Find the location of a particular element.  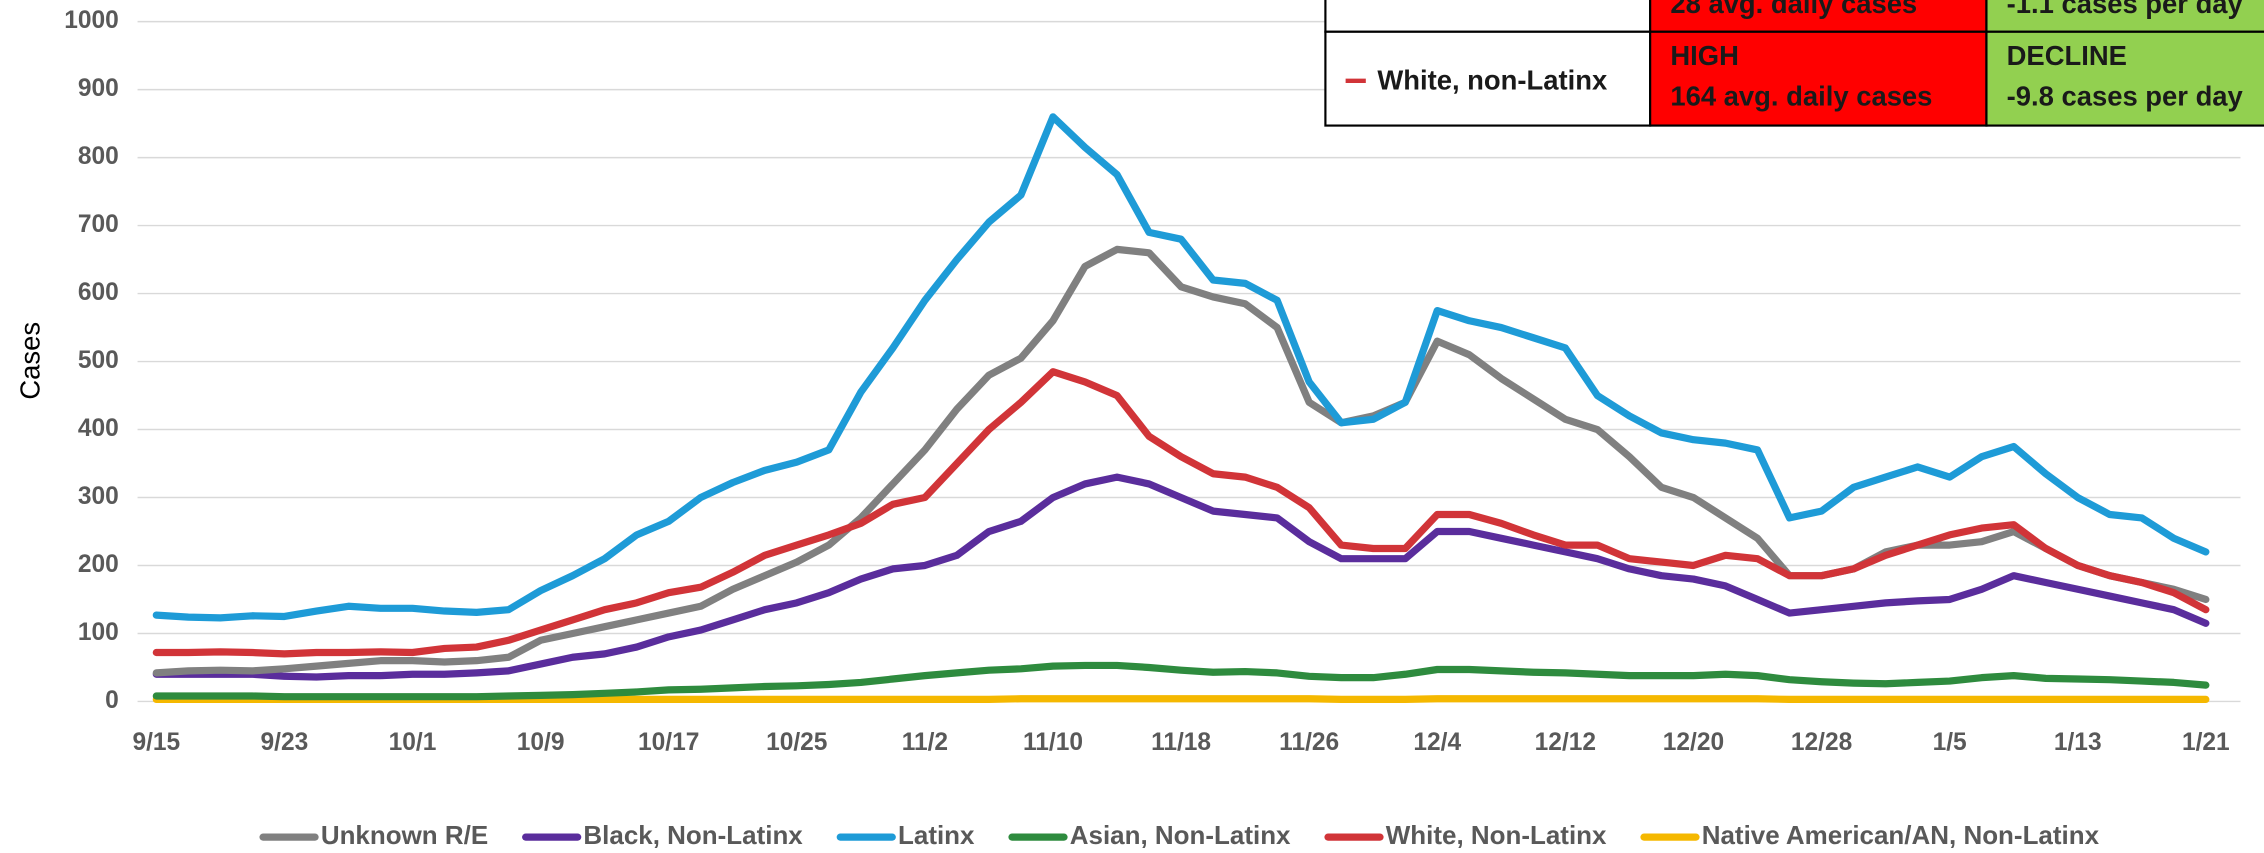

legend-item: Latinx is located at coordinates (905, 835).